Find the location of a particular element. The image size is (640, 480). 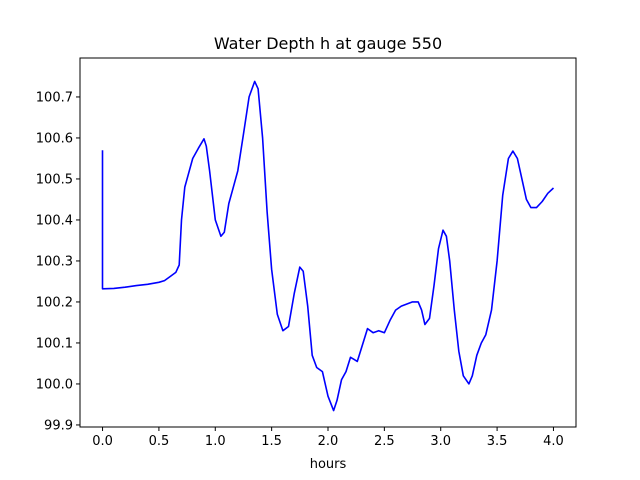

x-tick-label: 3.0 is located at coordinates (440, 441).